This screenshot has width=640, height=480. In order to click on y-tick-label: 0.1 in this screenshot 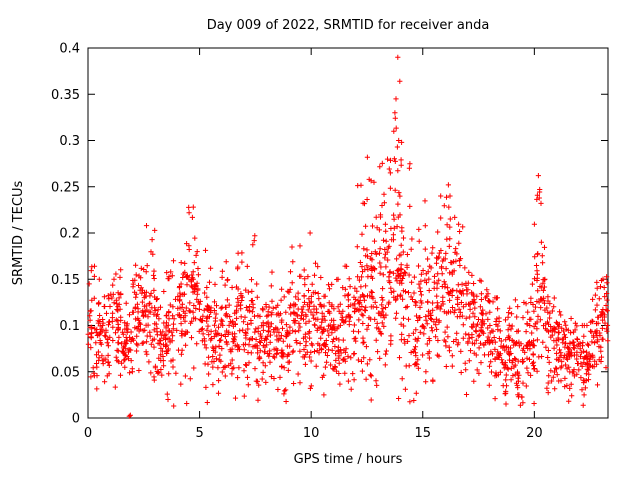, I will do `click(69, 326)`.